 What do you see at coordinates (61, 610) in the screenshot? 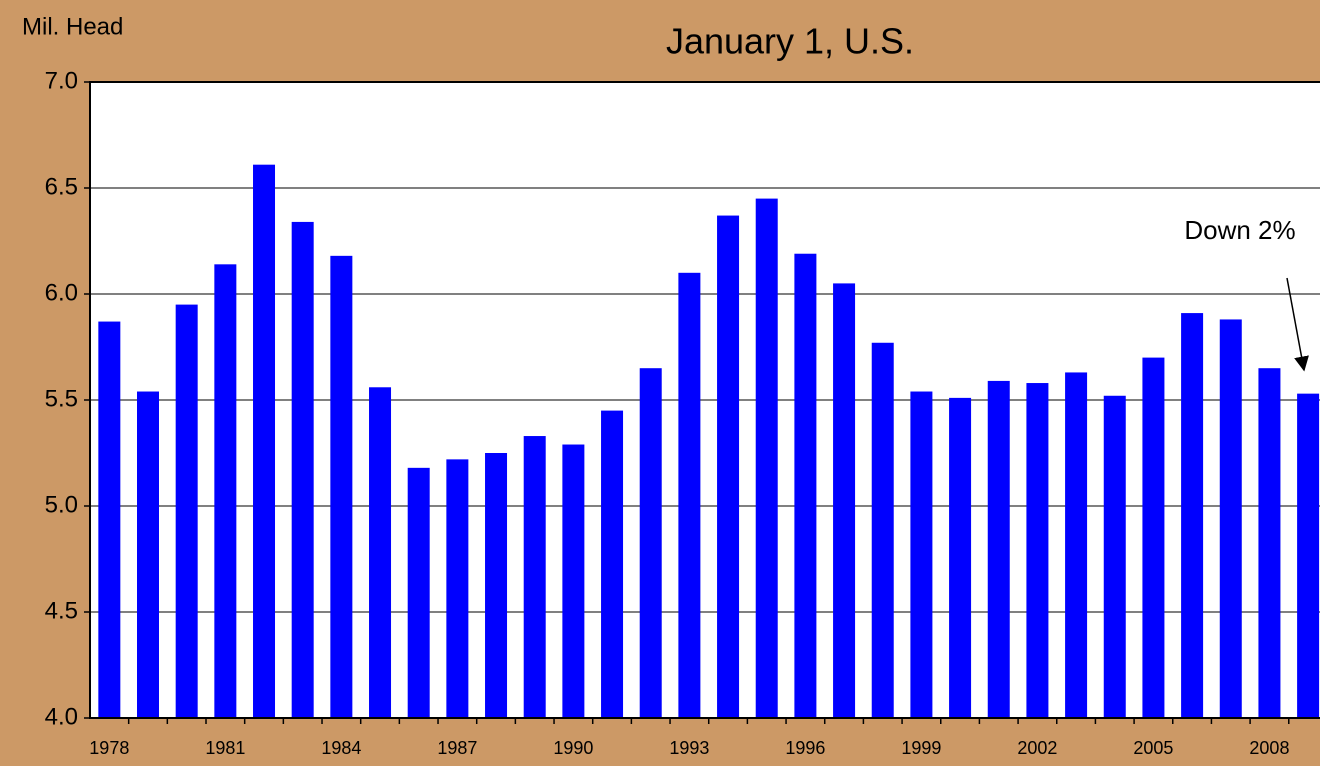
I see `y-tick-label: 4.5` at bounding box center [61, 610].